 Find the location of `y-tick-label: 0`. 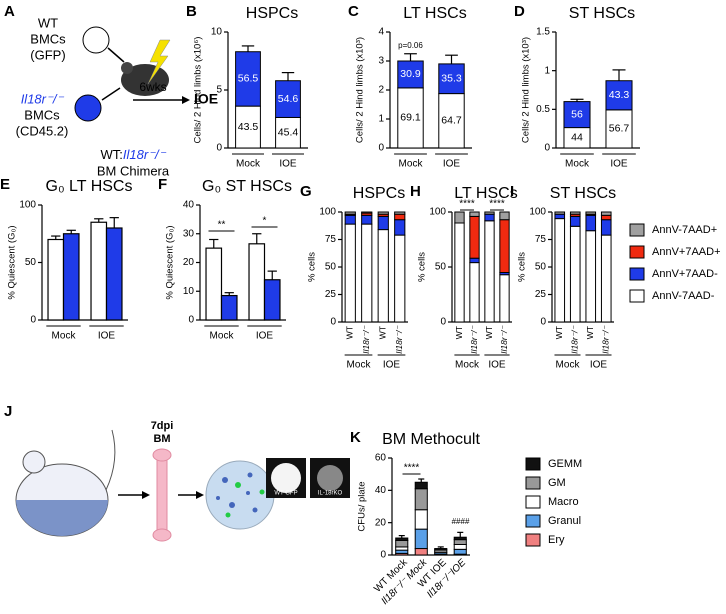

y-tick-label: 0 is located at coordinates (443, 322).